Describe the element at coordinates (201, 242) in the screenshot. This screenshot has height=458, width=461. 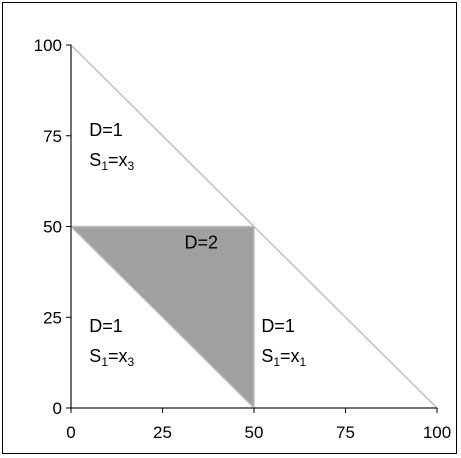
I see `region-label-1-line-0: D=2` at that location.